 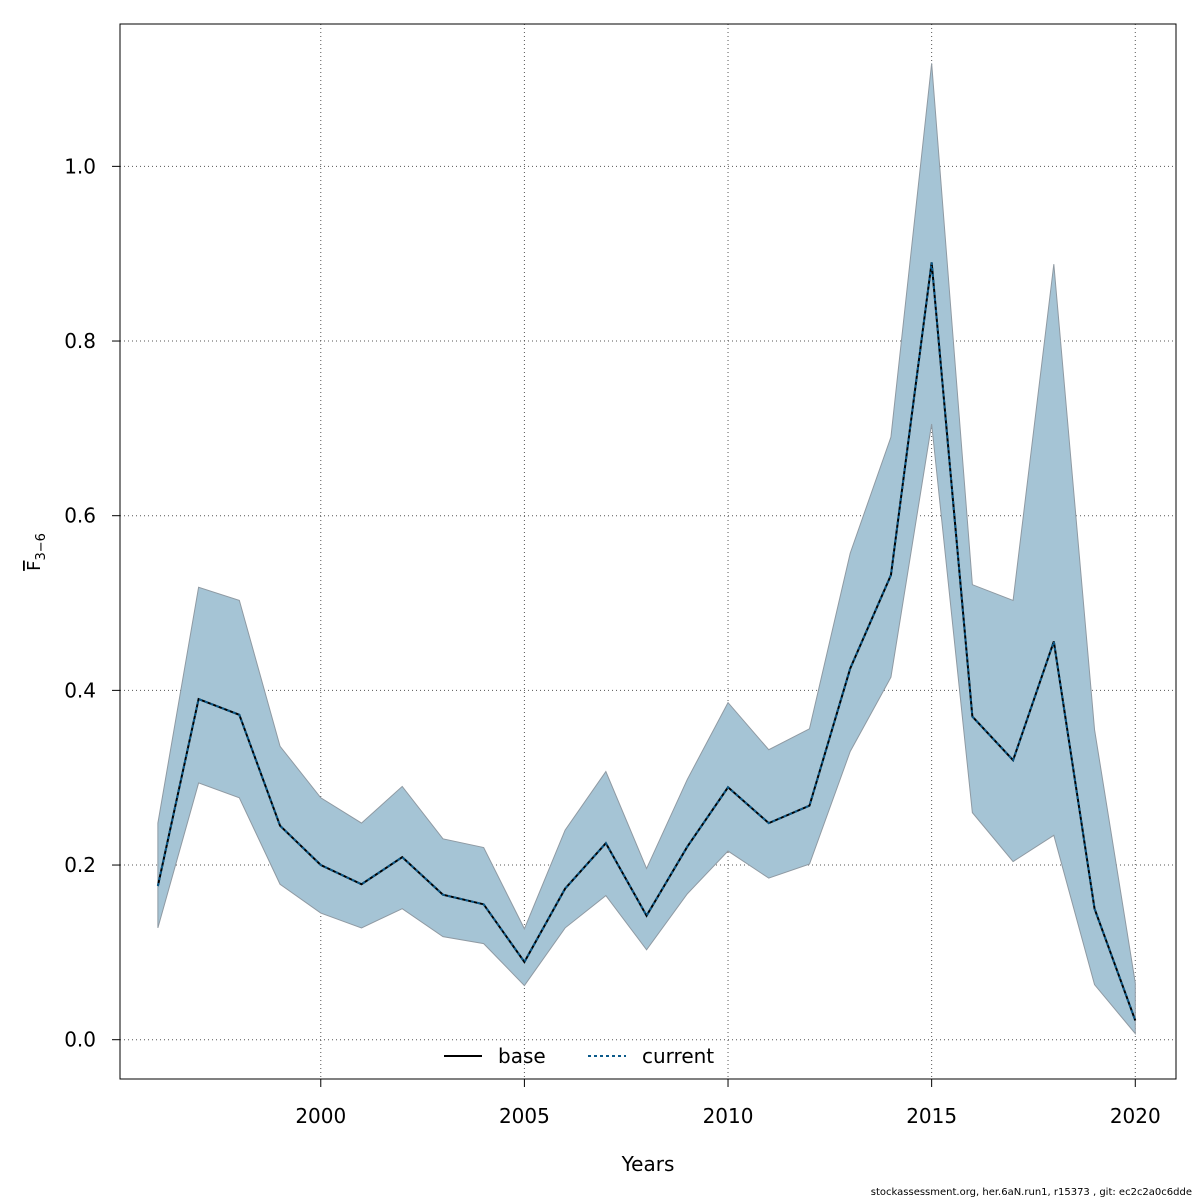 What do you see at coordinates (80, 341) in the screenshot?
I see `y-tick-label: 0.8` at bounding box center [80, 341].